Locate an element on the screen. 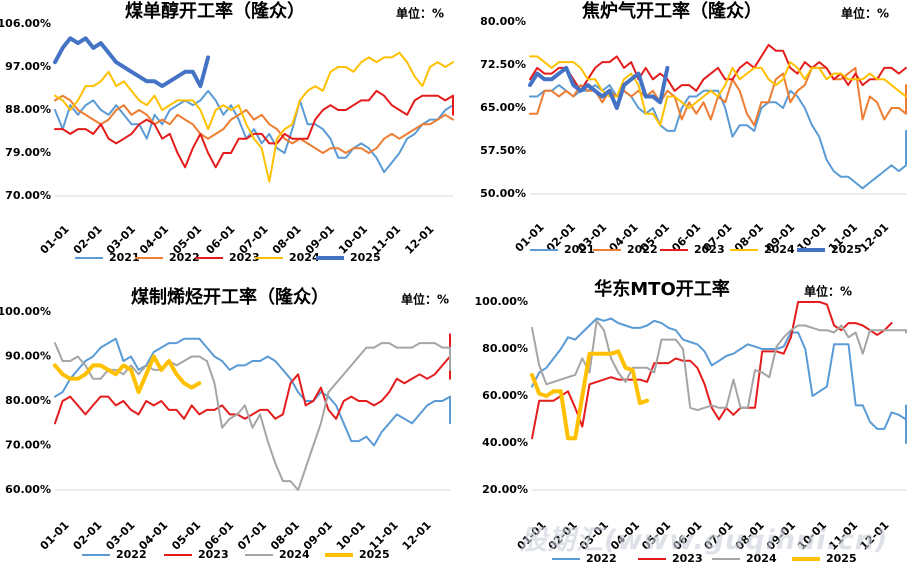 This screenshot has width=921, height=571. y-tick-label: 97.00% is located at coordinates (28, 66).